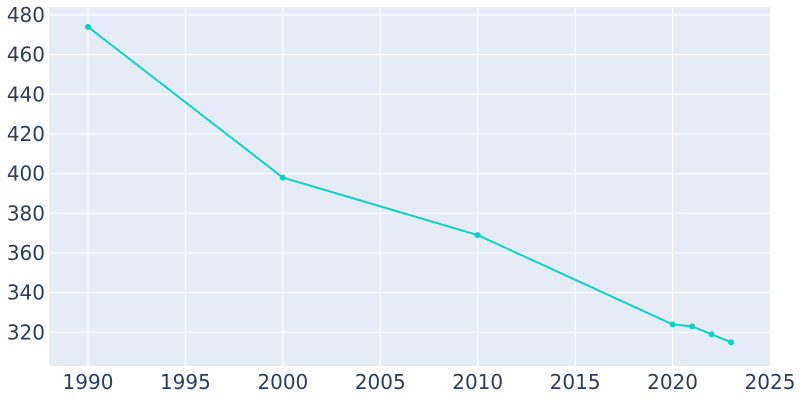  What do you see at coordinates (477, 382) in the screenshot?
I see `x-tick-label: 2010` at bounding box center [477, 382].